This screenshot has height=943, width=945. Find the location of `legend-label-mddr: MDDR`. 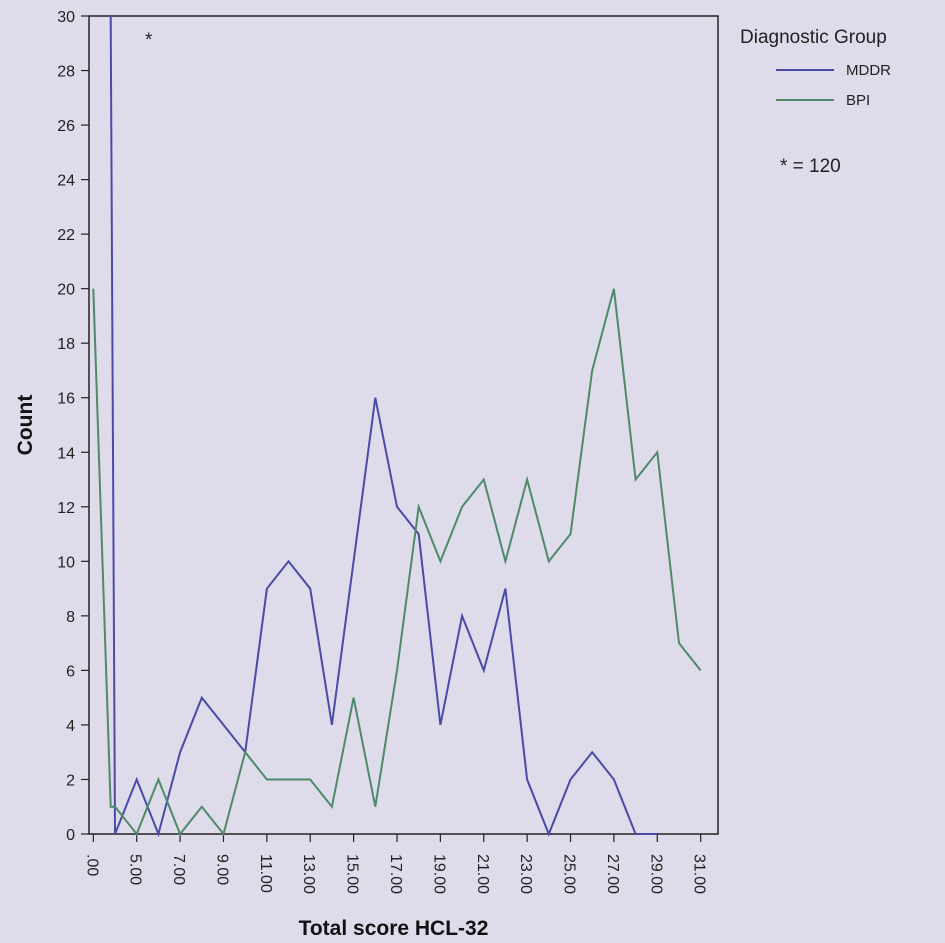

legend-label-mddr: MDDR is located at coordinates (868, 70).